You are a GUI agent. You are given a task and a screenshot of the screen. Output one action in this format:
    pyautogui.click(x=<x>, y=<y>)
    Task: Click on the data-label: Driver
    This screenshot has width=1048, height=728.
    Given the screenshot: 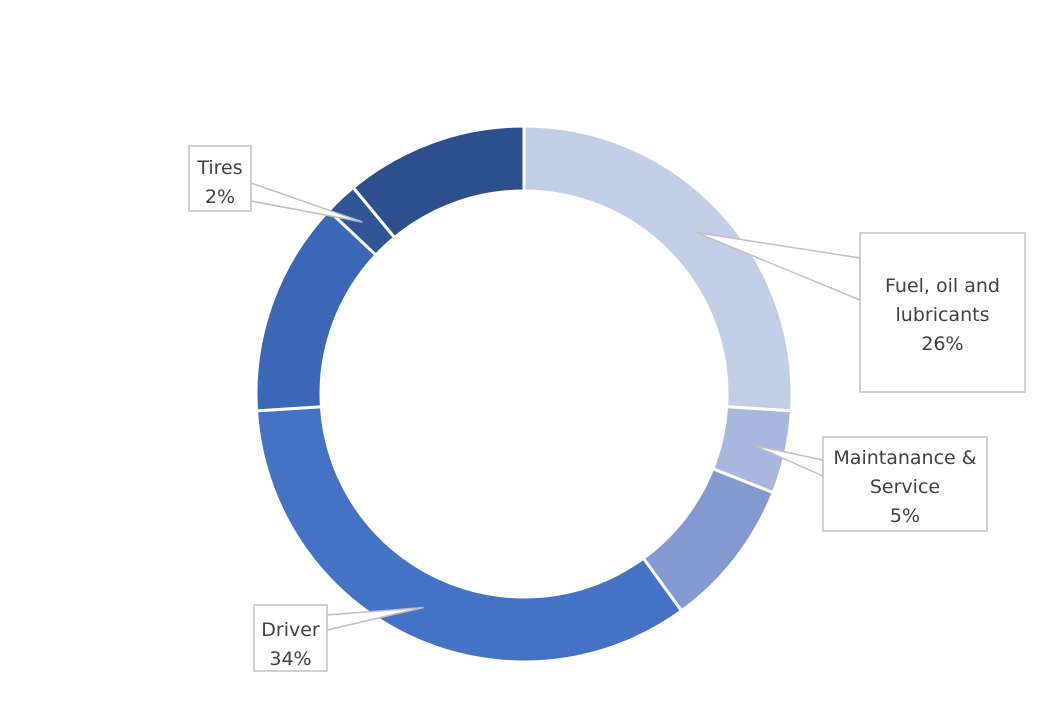 What is the action you would take?
    pyautogui.click(x=290, y=630)
    